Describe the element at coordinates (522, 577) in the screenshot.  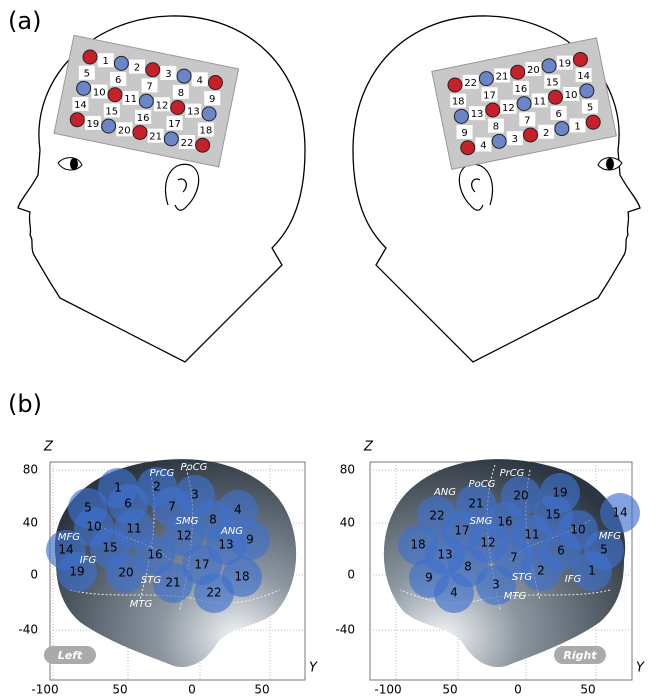
I see `region-label: STG` at that location.